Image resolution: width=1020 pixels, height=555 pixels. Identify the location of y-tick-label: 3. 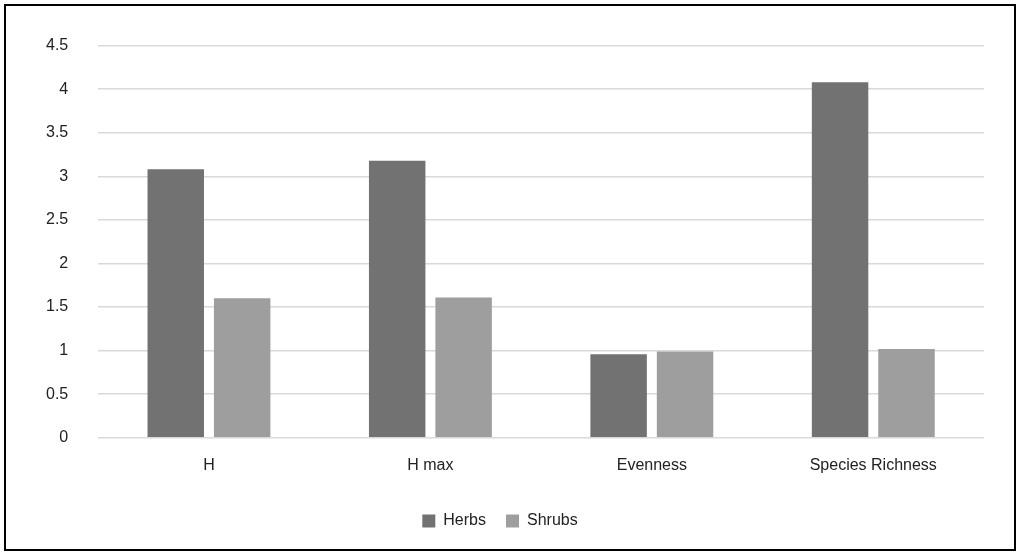
(64, 175).